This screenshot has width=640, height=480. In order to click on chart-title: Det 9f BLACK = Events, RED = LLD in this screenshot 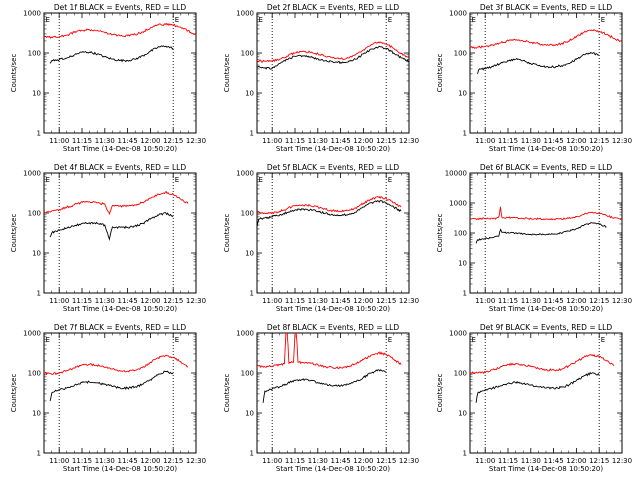, I will do `click(546, 327)`.